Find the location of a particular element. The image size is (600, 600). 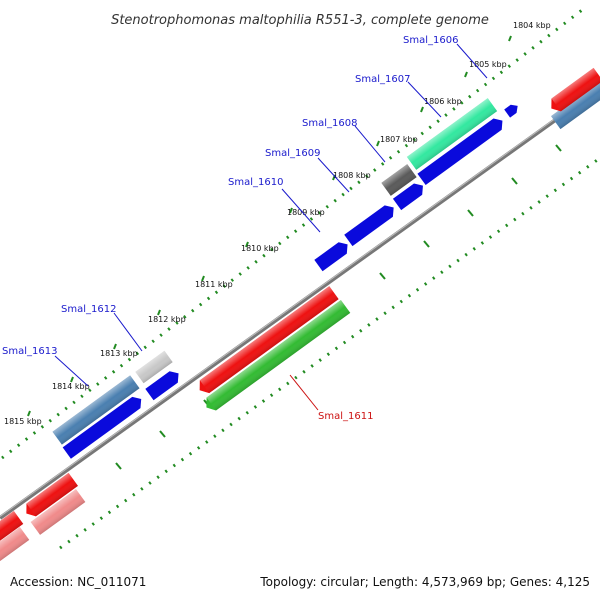

gene-label-smal-1608: Smal_1608 is located at coordinates (329, 123).